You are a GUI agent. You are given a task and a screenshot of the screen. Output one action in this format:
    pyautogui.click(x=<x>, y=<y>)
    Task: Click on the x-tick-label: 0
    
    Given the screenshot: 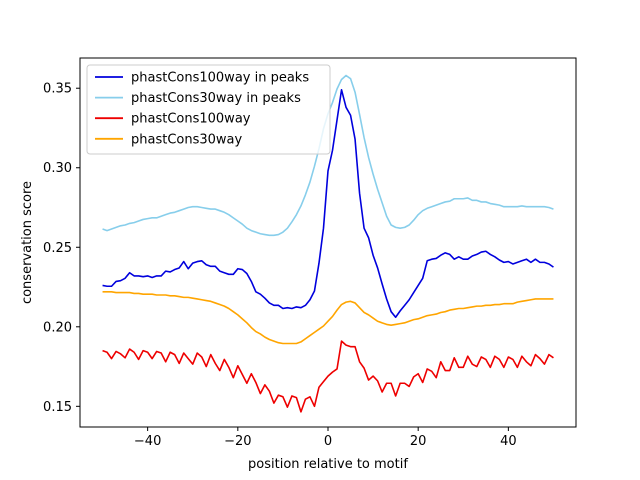 What is the action you would take?
    pyautogui.click(x=328, y=441)
    